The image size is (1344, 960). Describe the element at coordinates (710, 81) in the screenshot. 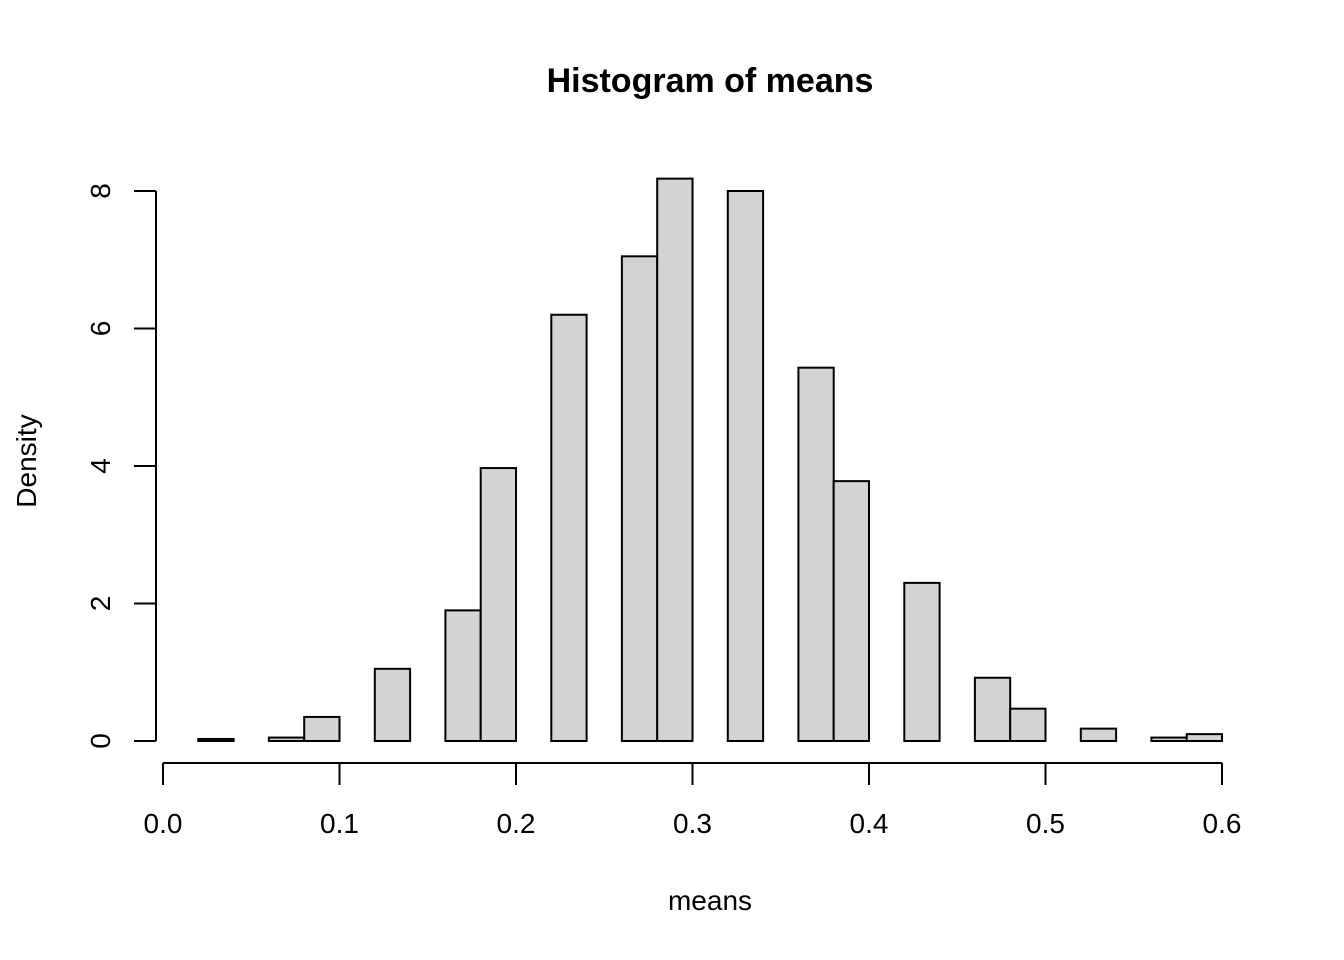

I see `chart-title: Histogram of means` at that location.